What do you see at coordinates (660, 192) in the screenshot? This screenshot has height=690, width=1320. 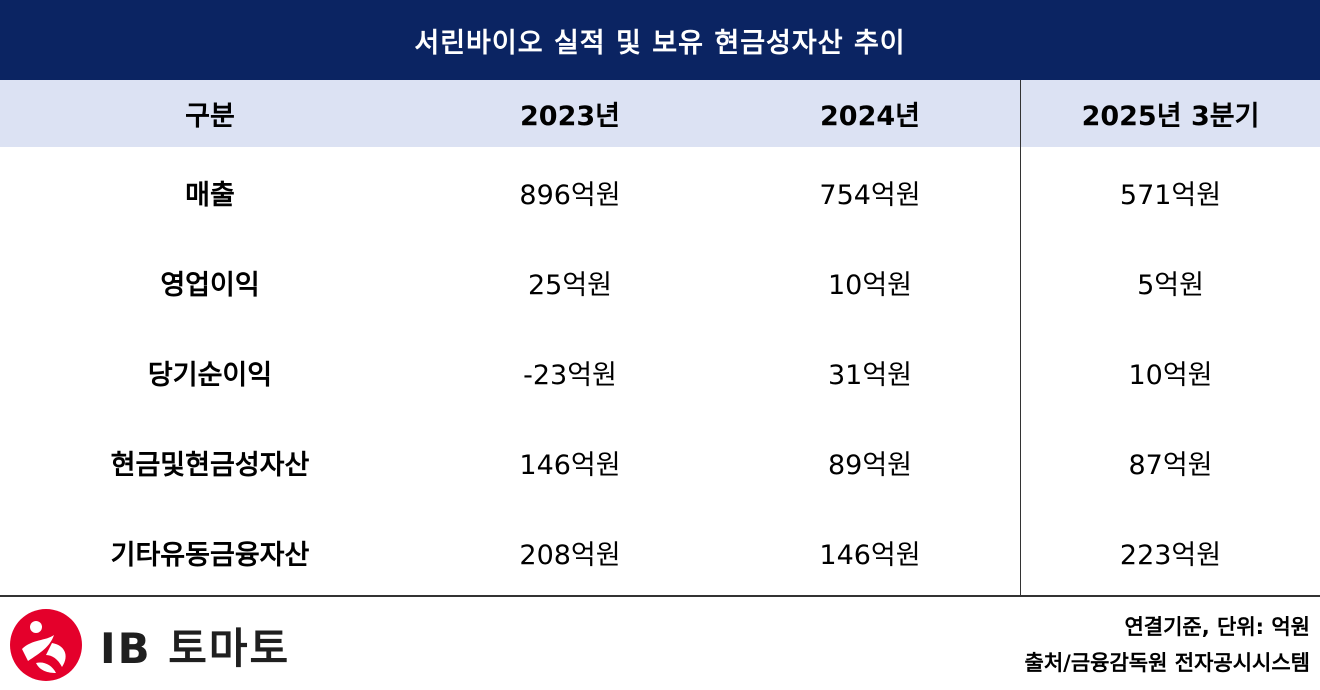 I see `table-row: 매출 896억원 754억원 571억원` at bounding box center [660, 192].